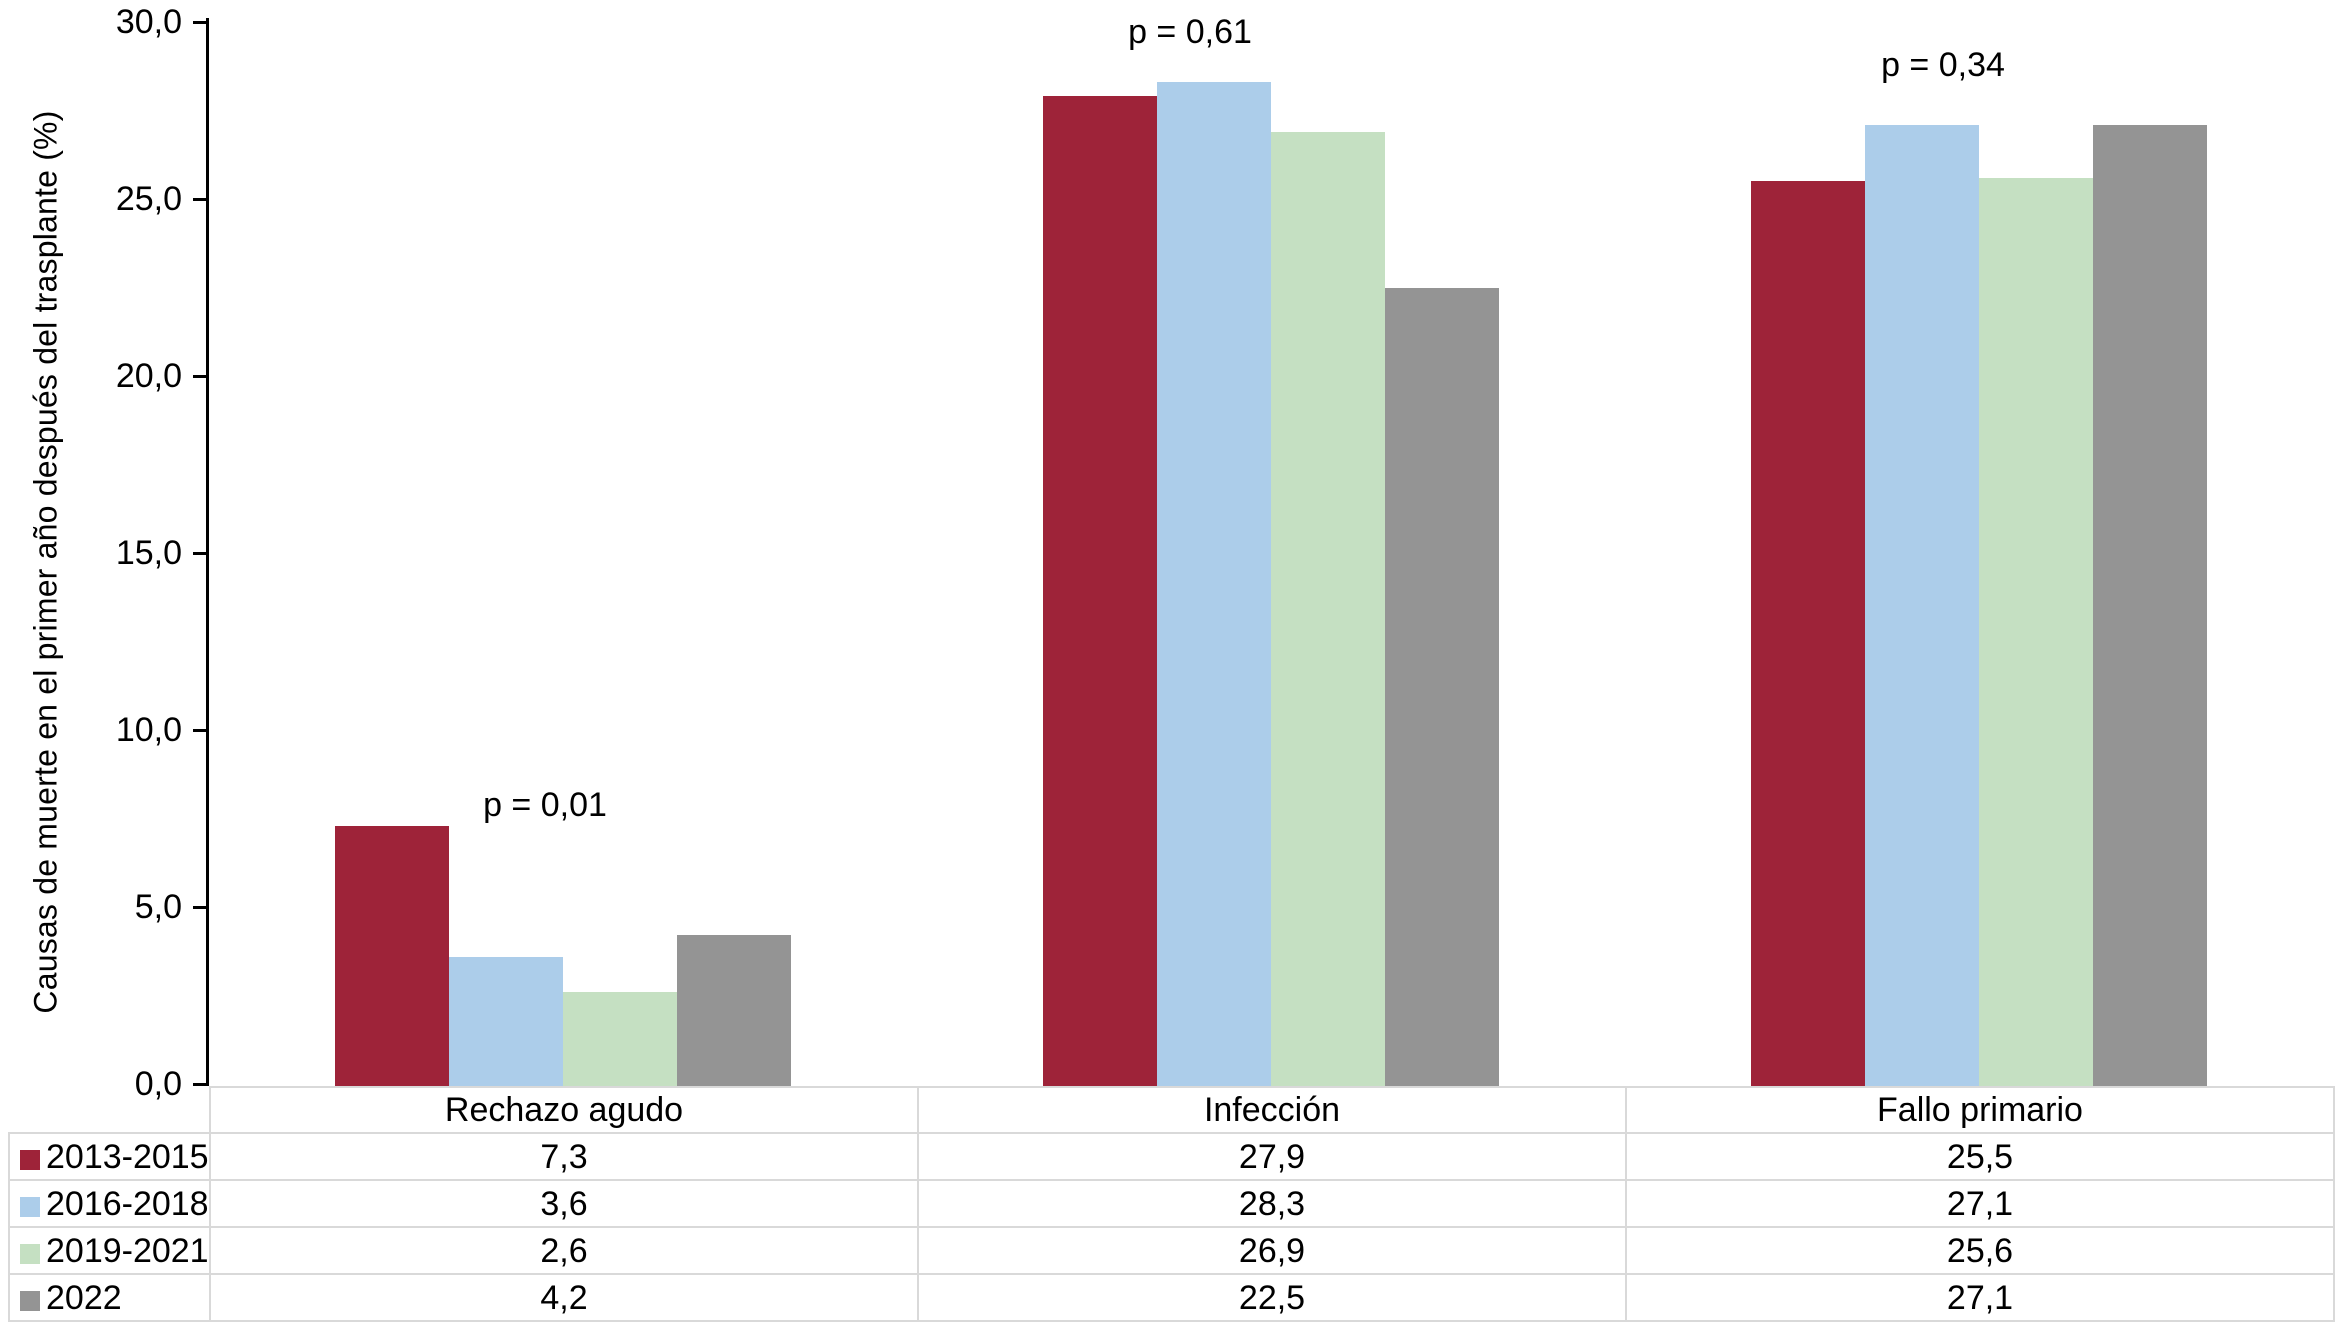 The width and height of the screenshot is (2341, 1331). Describe the element at coordinates (1442, 686) in the screenshot. I see `bar-2022-infecci-n` at that location.